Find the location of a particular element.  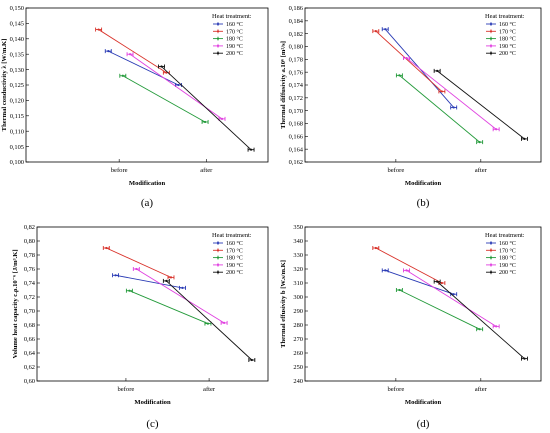

y-tick-label: 0,130 is located at coordinates (17, 70).